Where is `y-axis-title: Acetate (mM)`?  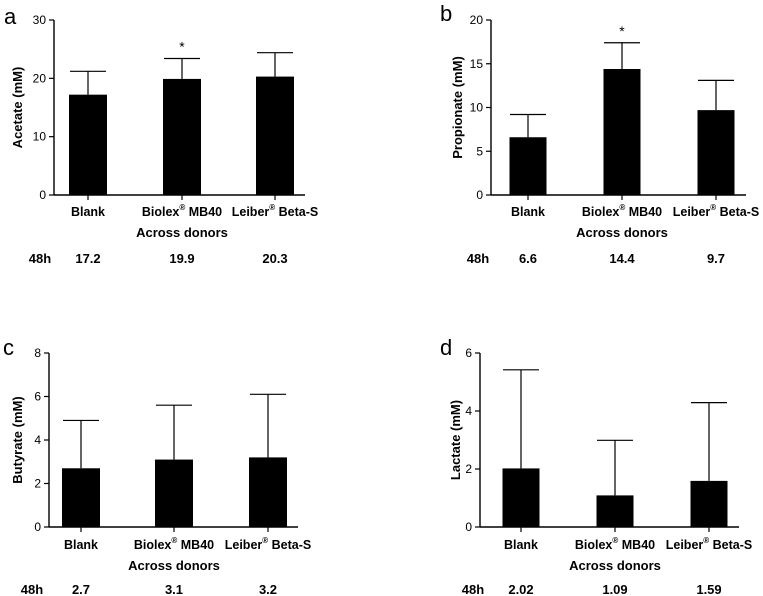
y-axis-title: Acetate (mM) is located at coordinates (17, 108).